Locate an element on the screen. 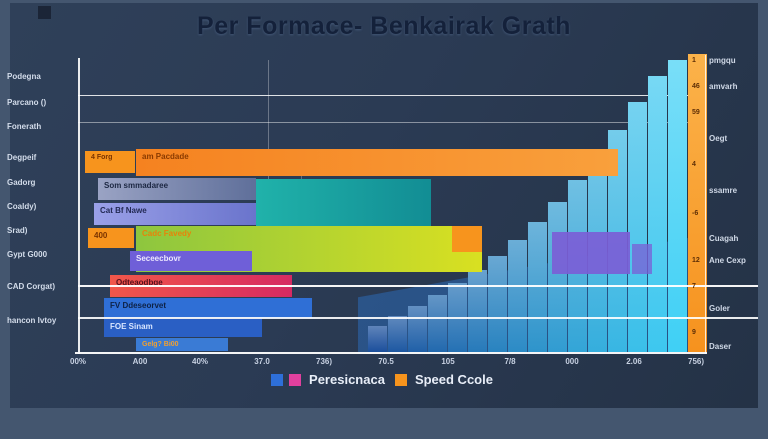  x-tick-label: A00 is located at coordinates (140, 361).